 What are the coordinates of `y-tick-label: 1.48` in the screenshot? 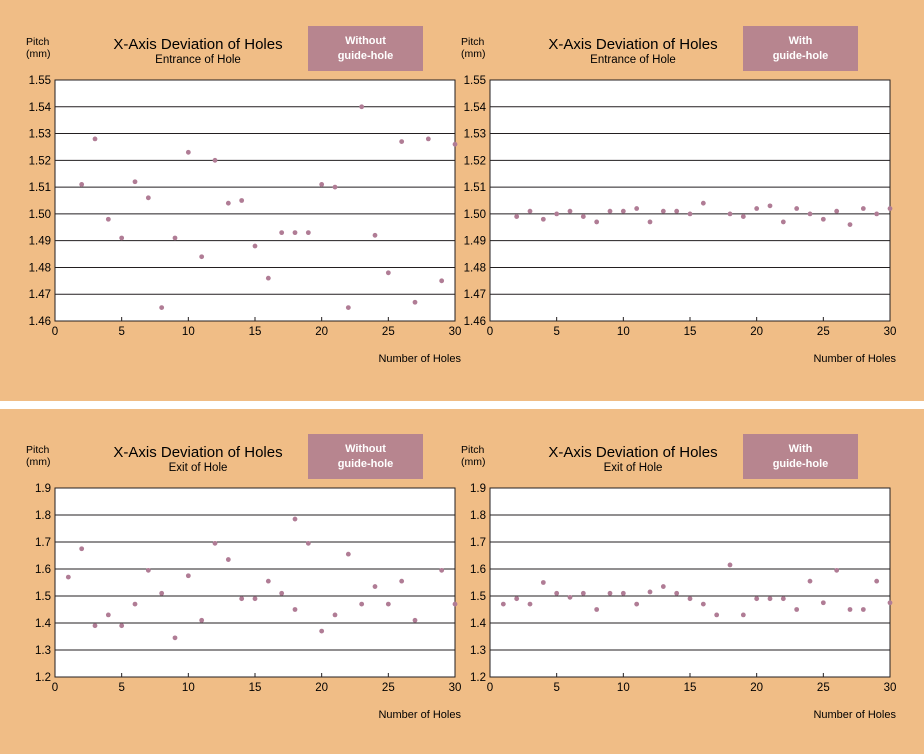 It's located at (40, 268).